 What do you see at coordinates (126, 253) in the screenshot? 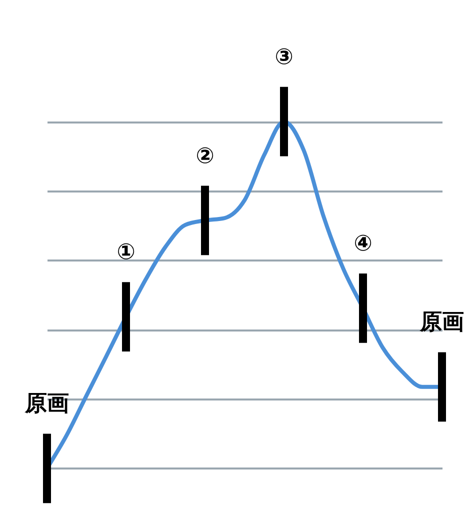
I see `annotation: ①` at bounding box center [126, 253].